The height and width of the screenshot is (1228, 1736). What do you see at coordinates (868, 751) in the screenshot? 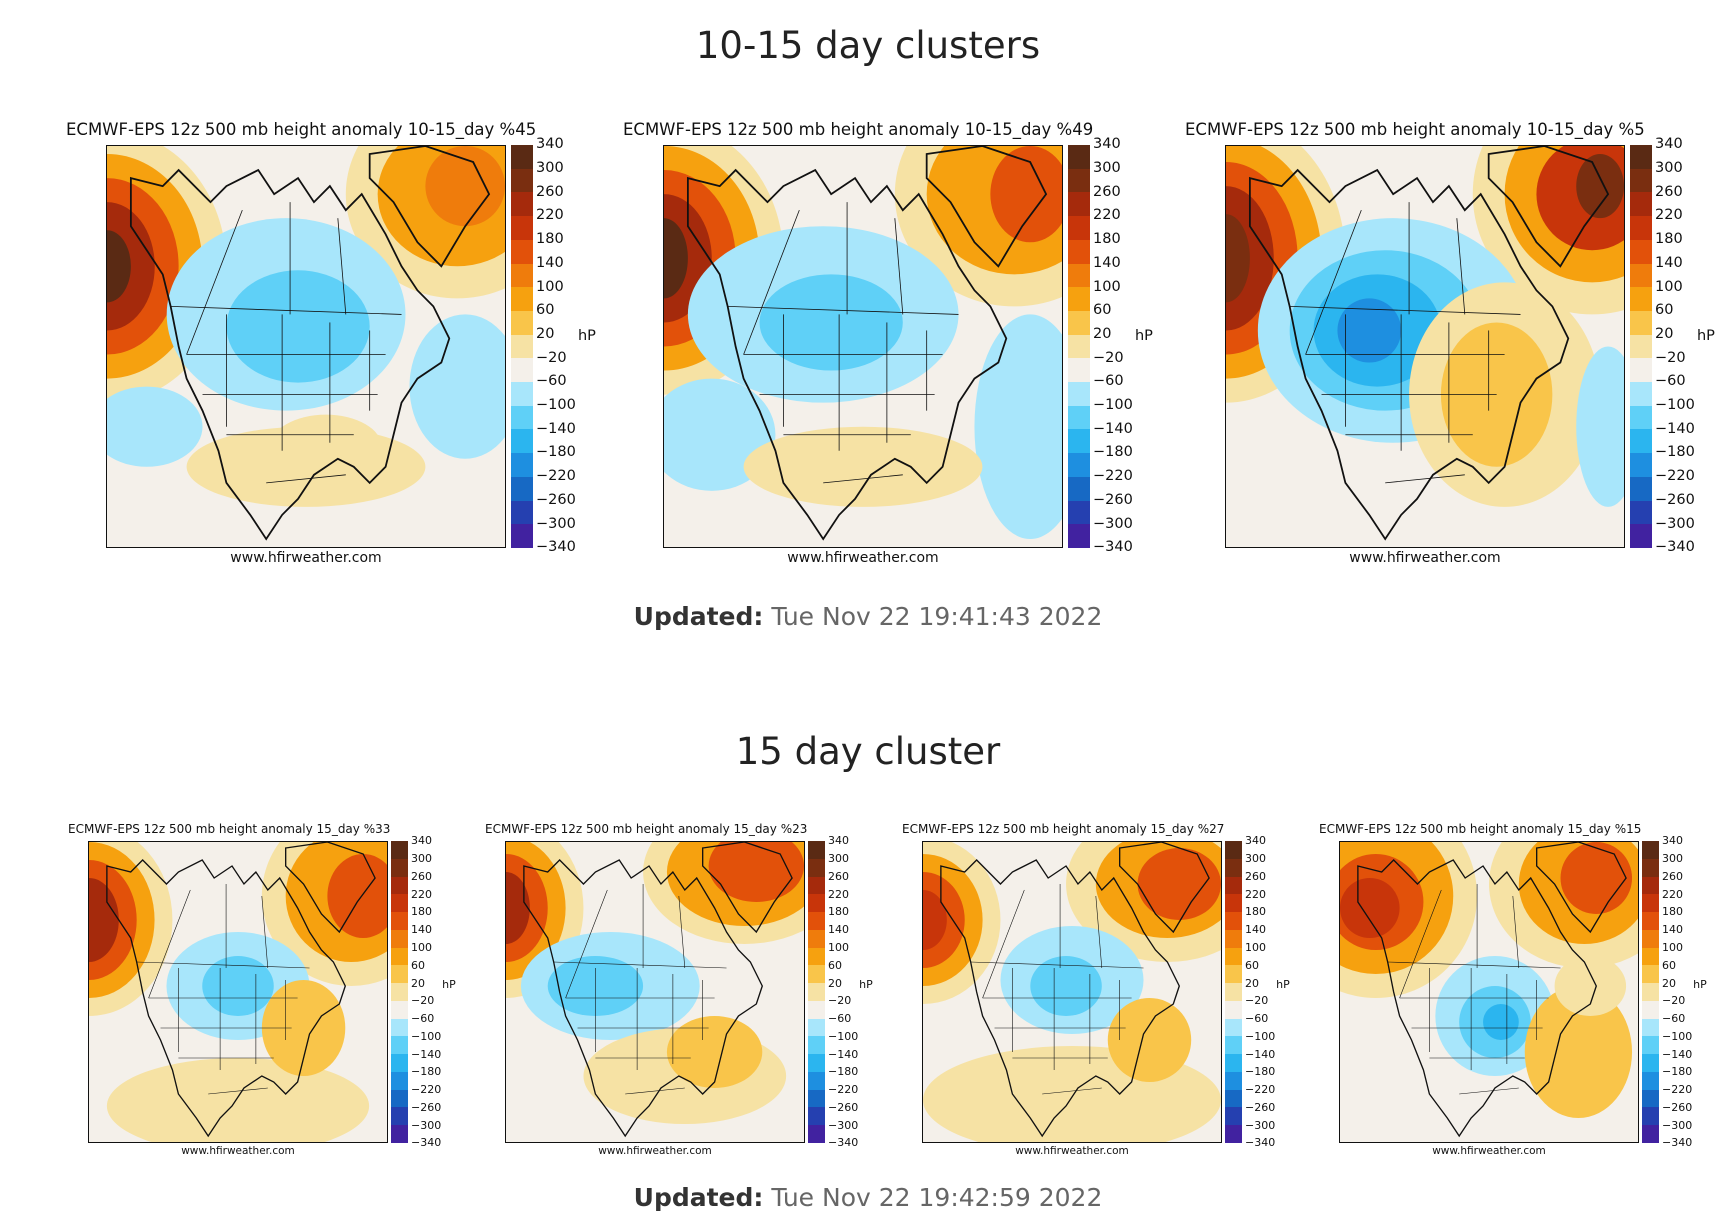
I see `section-title-15-day: 15 day cluster` at bounding box center [868, 751].